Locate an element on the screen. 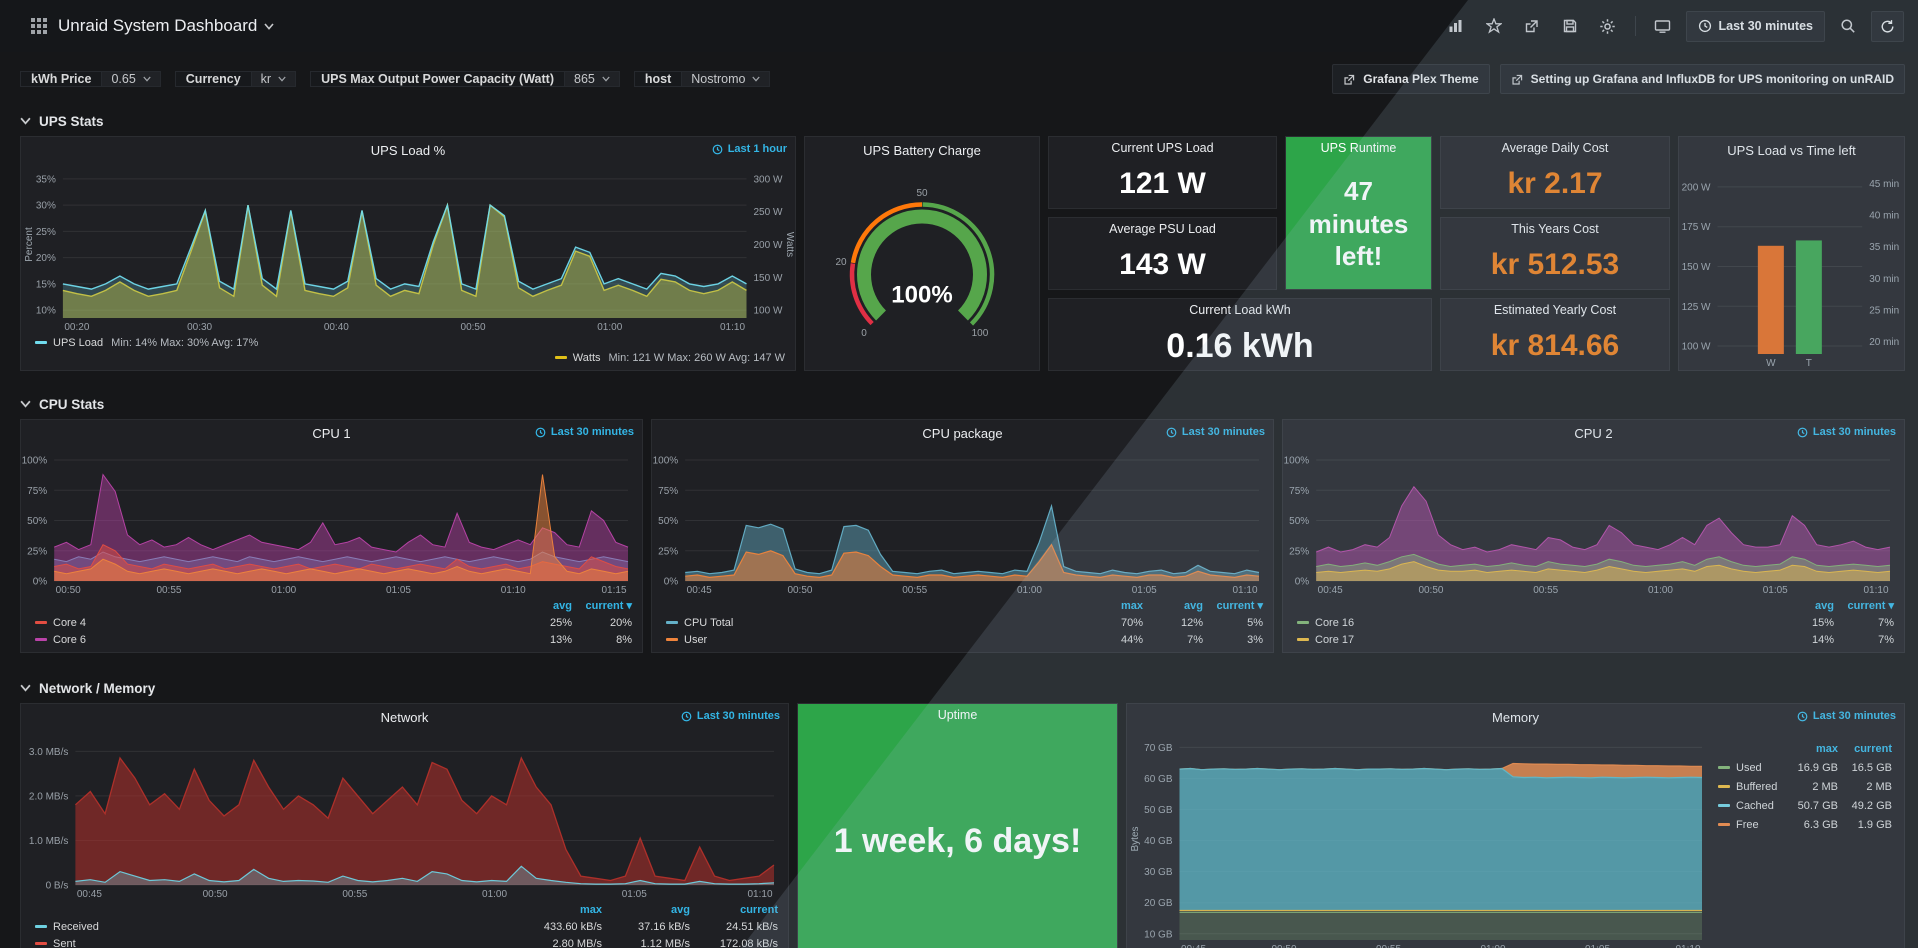 The width and height of the screenshot is (1918, 948). row-header-network-memory: Network / Memory is located at coordinates (962, 688).